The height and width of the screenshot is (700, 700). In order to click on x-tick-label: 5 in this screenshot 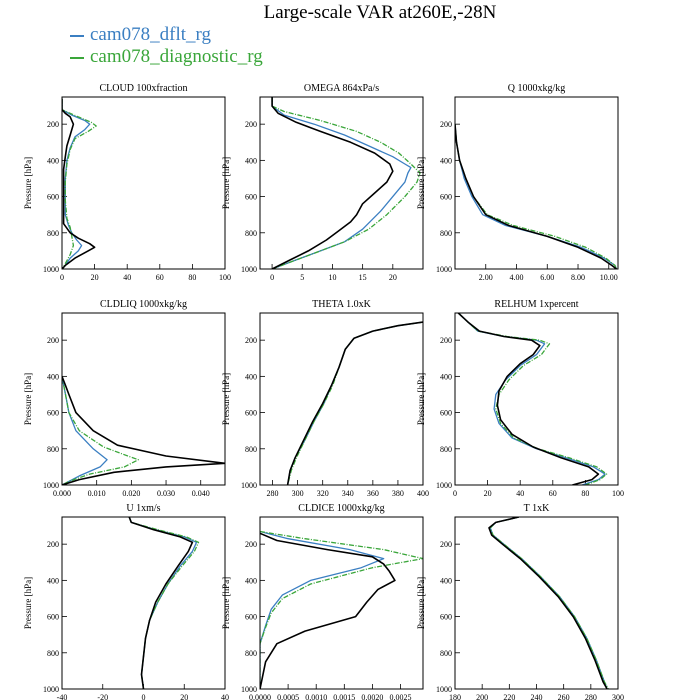, I will do `click(302, 277)`.